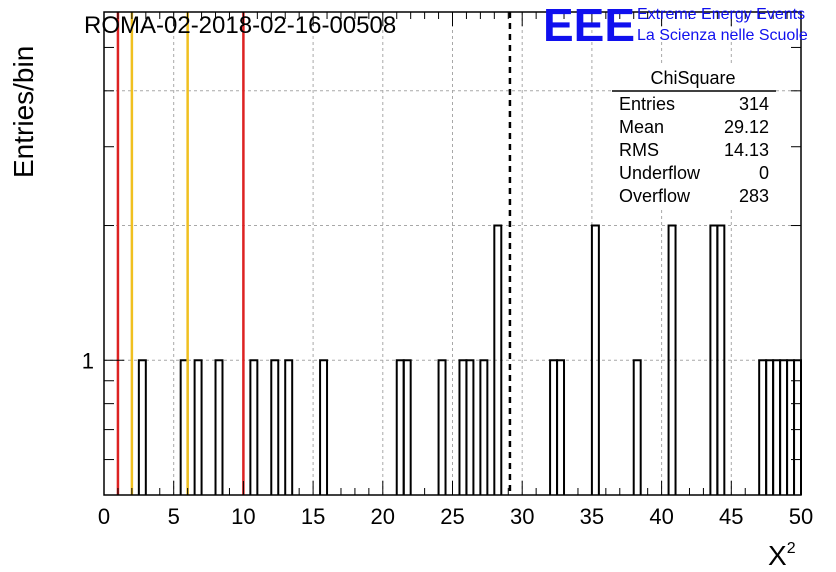  What do you see at coordinates (522, 516) in the screenshot?
I see `x-tick-label: 30` at bounding box center [522, 516].